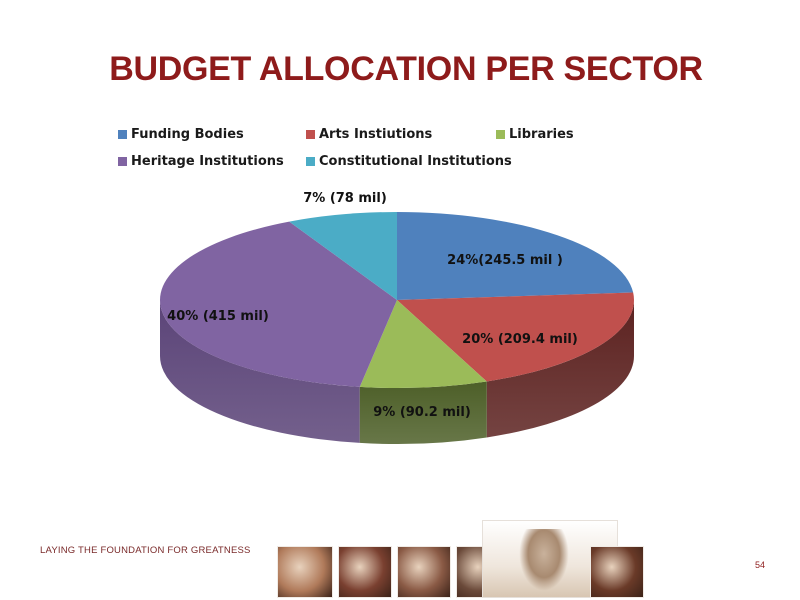 This screenshot has width=800, height=600. Describe the element at coordinates (187, 134) in the screenshot. I see `legend-label: Funding Bodies` at that location.